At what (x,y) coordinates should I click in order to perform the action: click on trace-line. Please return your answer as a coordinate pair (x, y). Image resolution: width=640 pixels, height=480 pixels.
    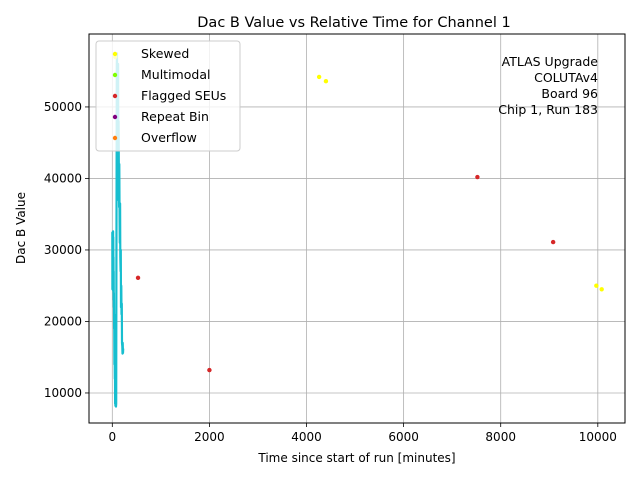
    Looking at the image, I should click on (118, 230).